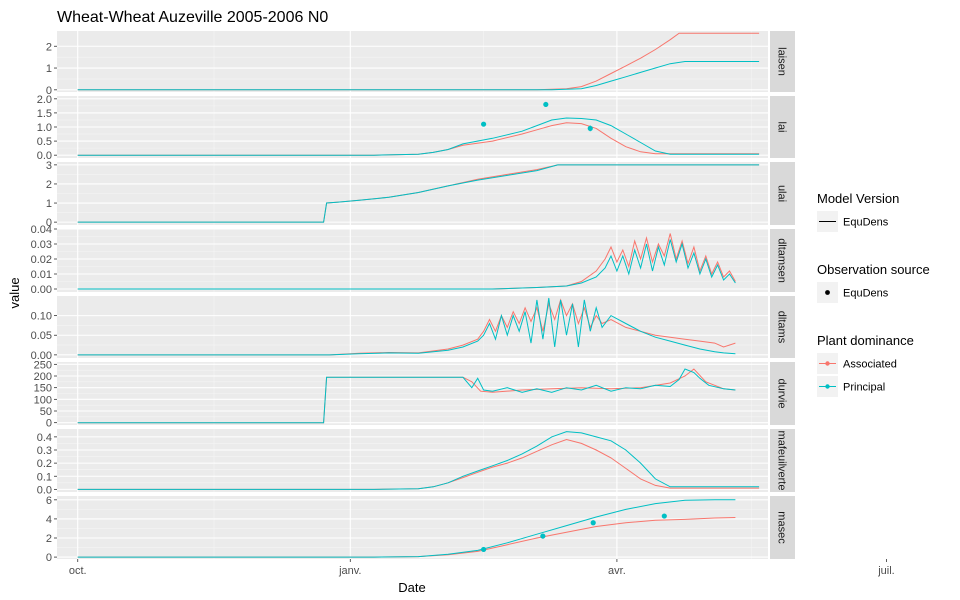 The height and width of the screenshot is (600, 960). I want to click on y-tick-label: 150, so click(43, 389).